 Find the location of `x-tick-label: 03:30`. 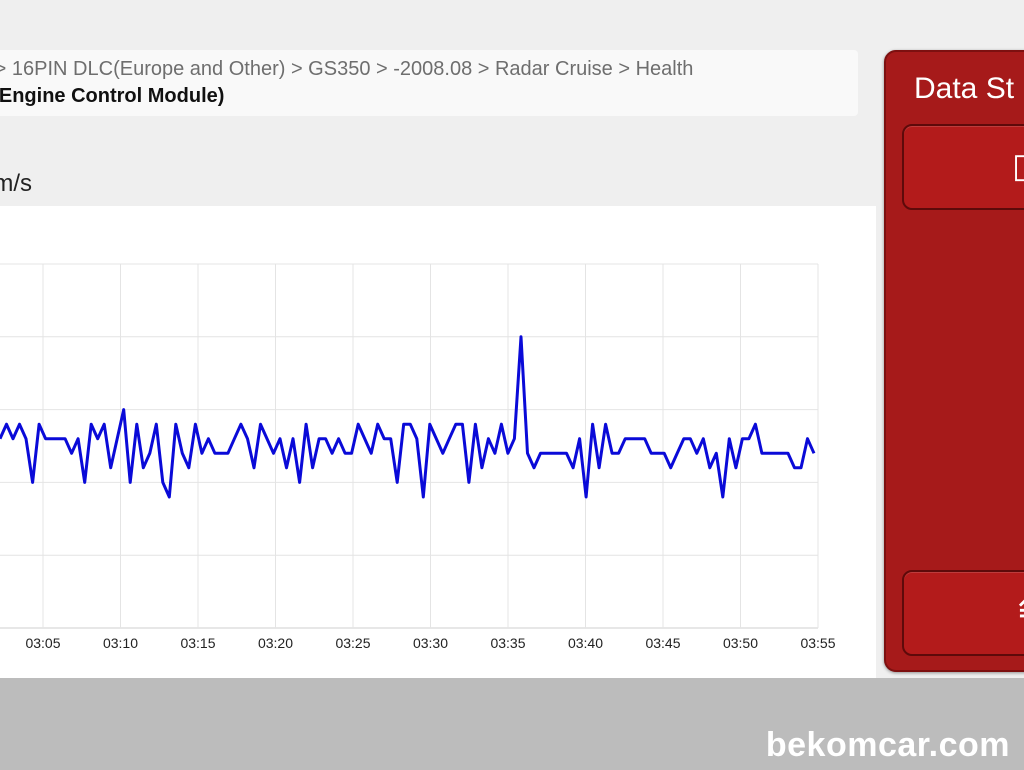

x-tick-label: 03:30 is located at coordinates (430, 643).